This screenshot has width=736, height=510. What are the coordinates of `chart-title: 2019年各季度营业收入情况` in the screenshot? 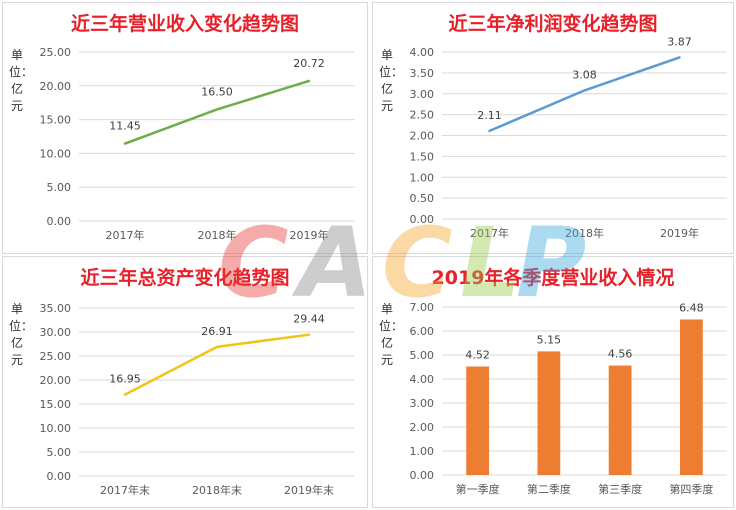 It's located at (553, 278).